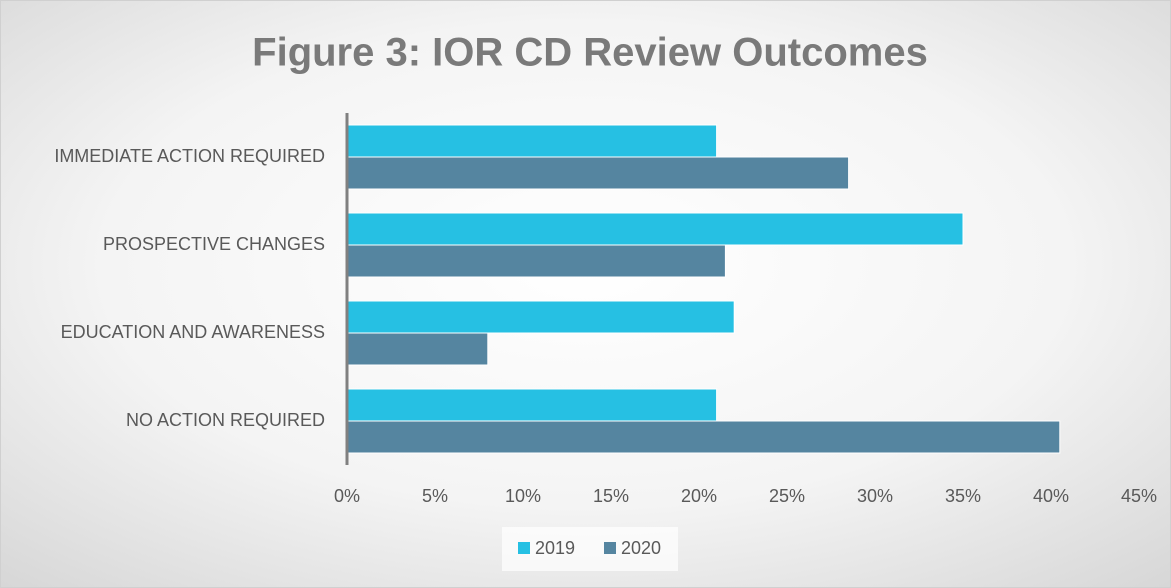 The height and width of the screenshot is (588, 1171). I want to click on x-tick-label: 35%, so click(963, 496).